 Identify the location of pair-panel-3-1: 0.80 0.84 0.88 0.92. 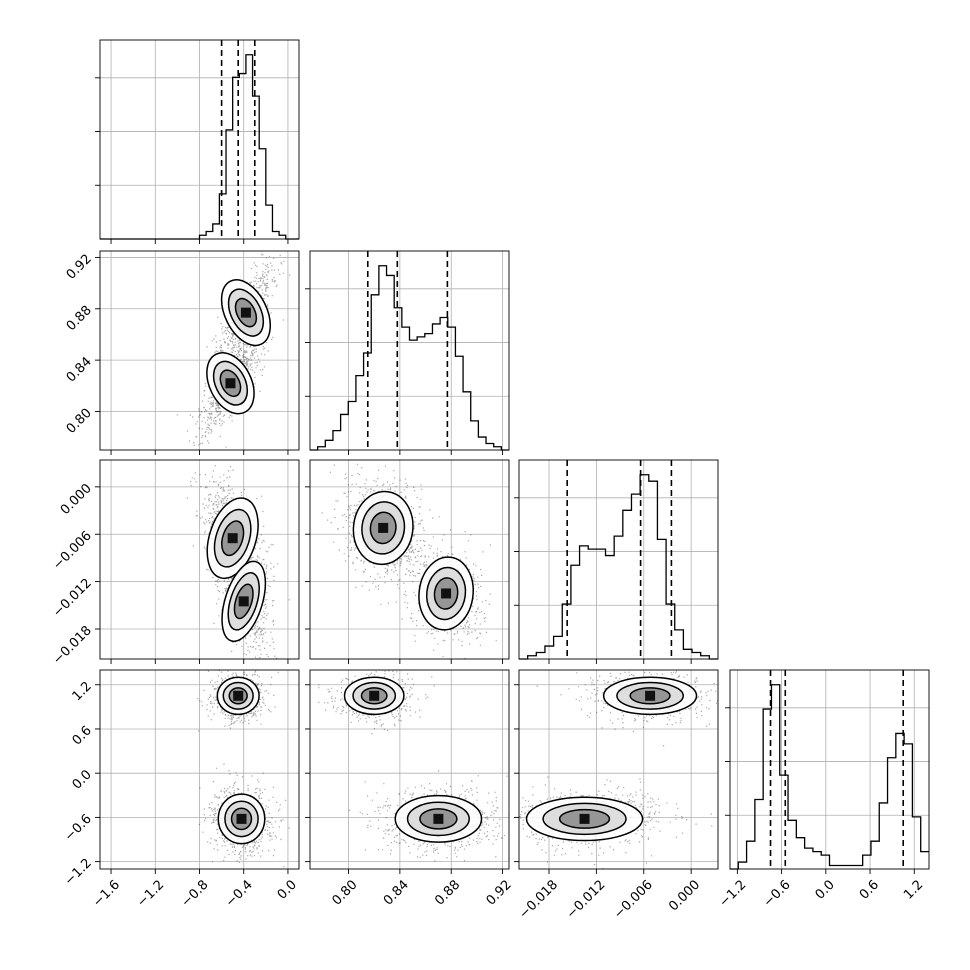
(410, 789).